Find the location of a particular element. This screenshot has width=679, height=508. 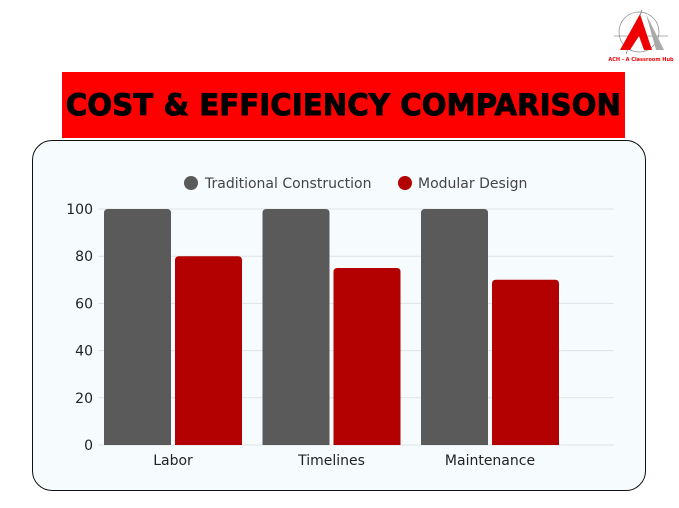

legend: Traditional Construction Modular Design is located at coordinates (355, 184).